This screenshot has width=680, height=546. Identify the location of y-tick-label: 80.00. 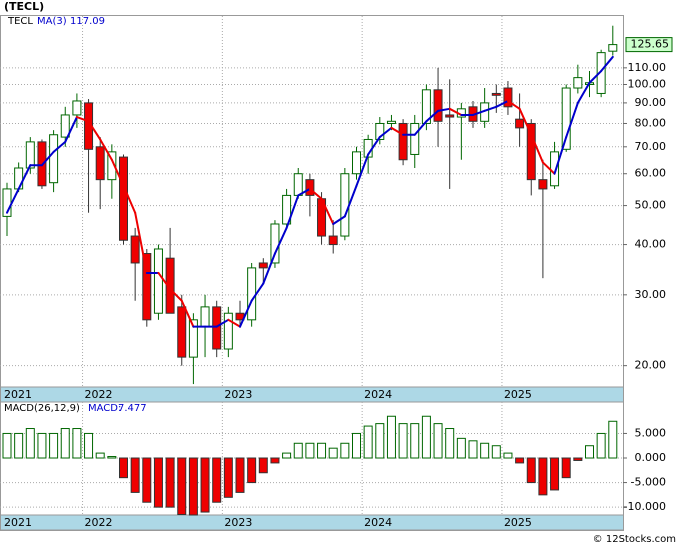
(651, 122).